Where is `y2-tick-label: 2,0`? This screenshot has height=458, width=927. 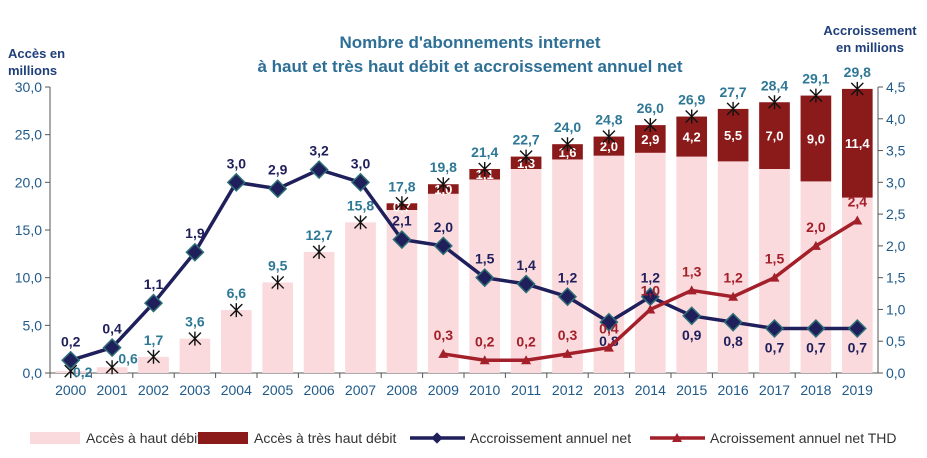
y2-tick-label: 2,0 is located at coordinates (896, 246).